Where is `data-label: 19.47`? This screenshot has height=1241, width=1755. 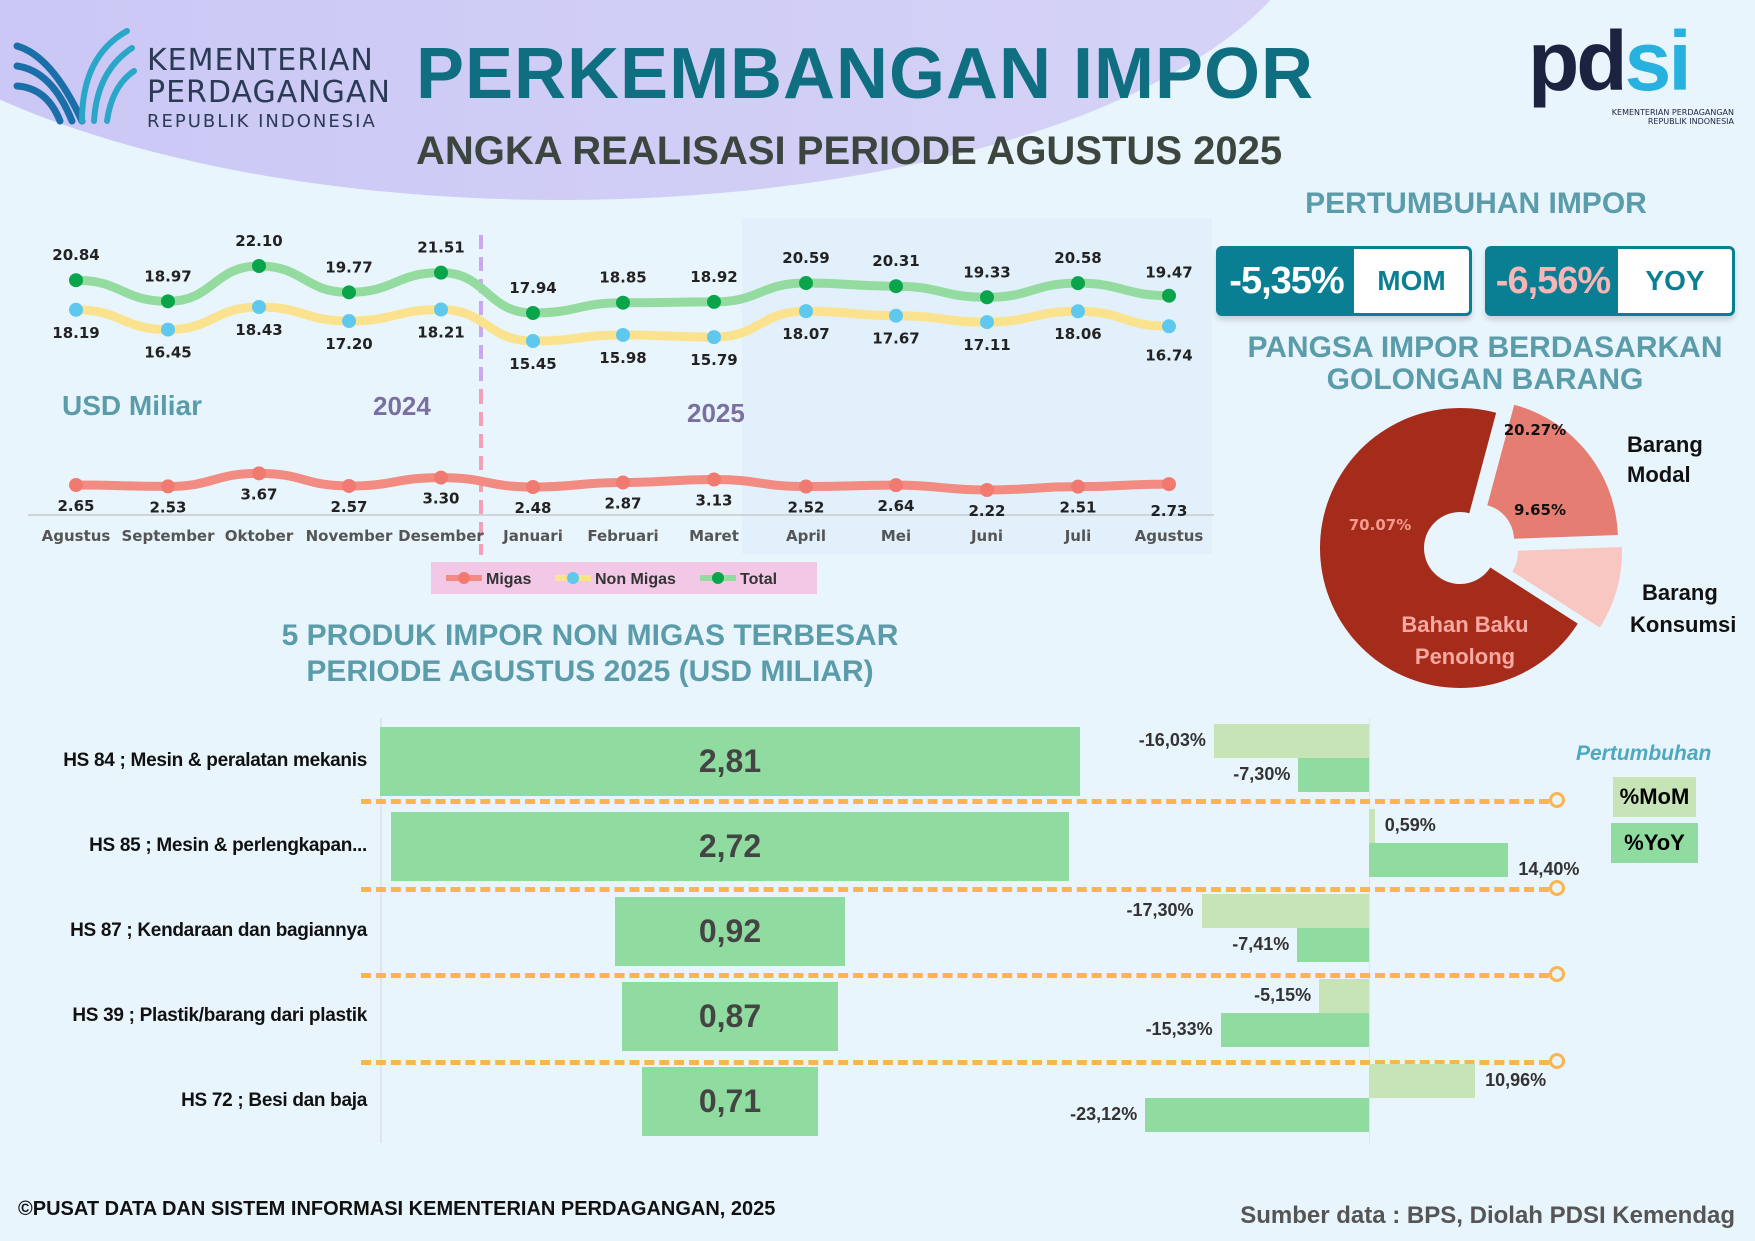
data-label: 19.47 is located at coordinates (1168, 273).